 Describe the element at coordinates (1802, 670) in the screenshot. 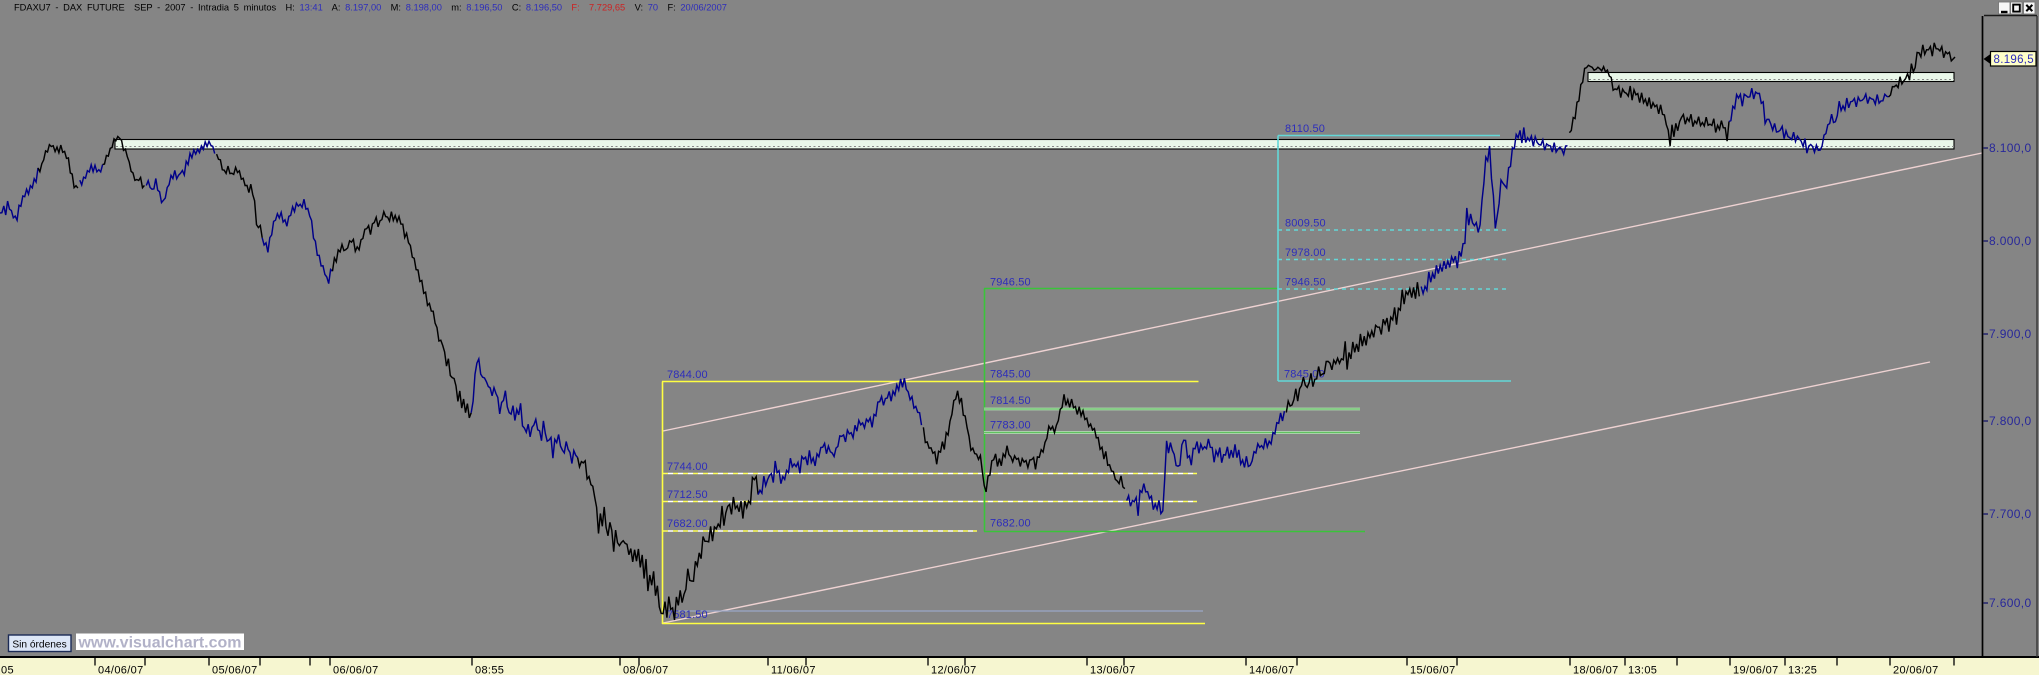

I see `svg-text: 13:25` at that location.